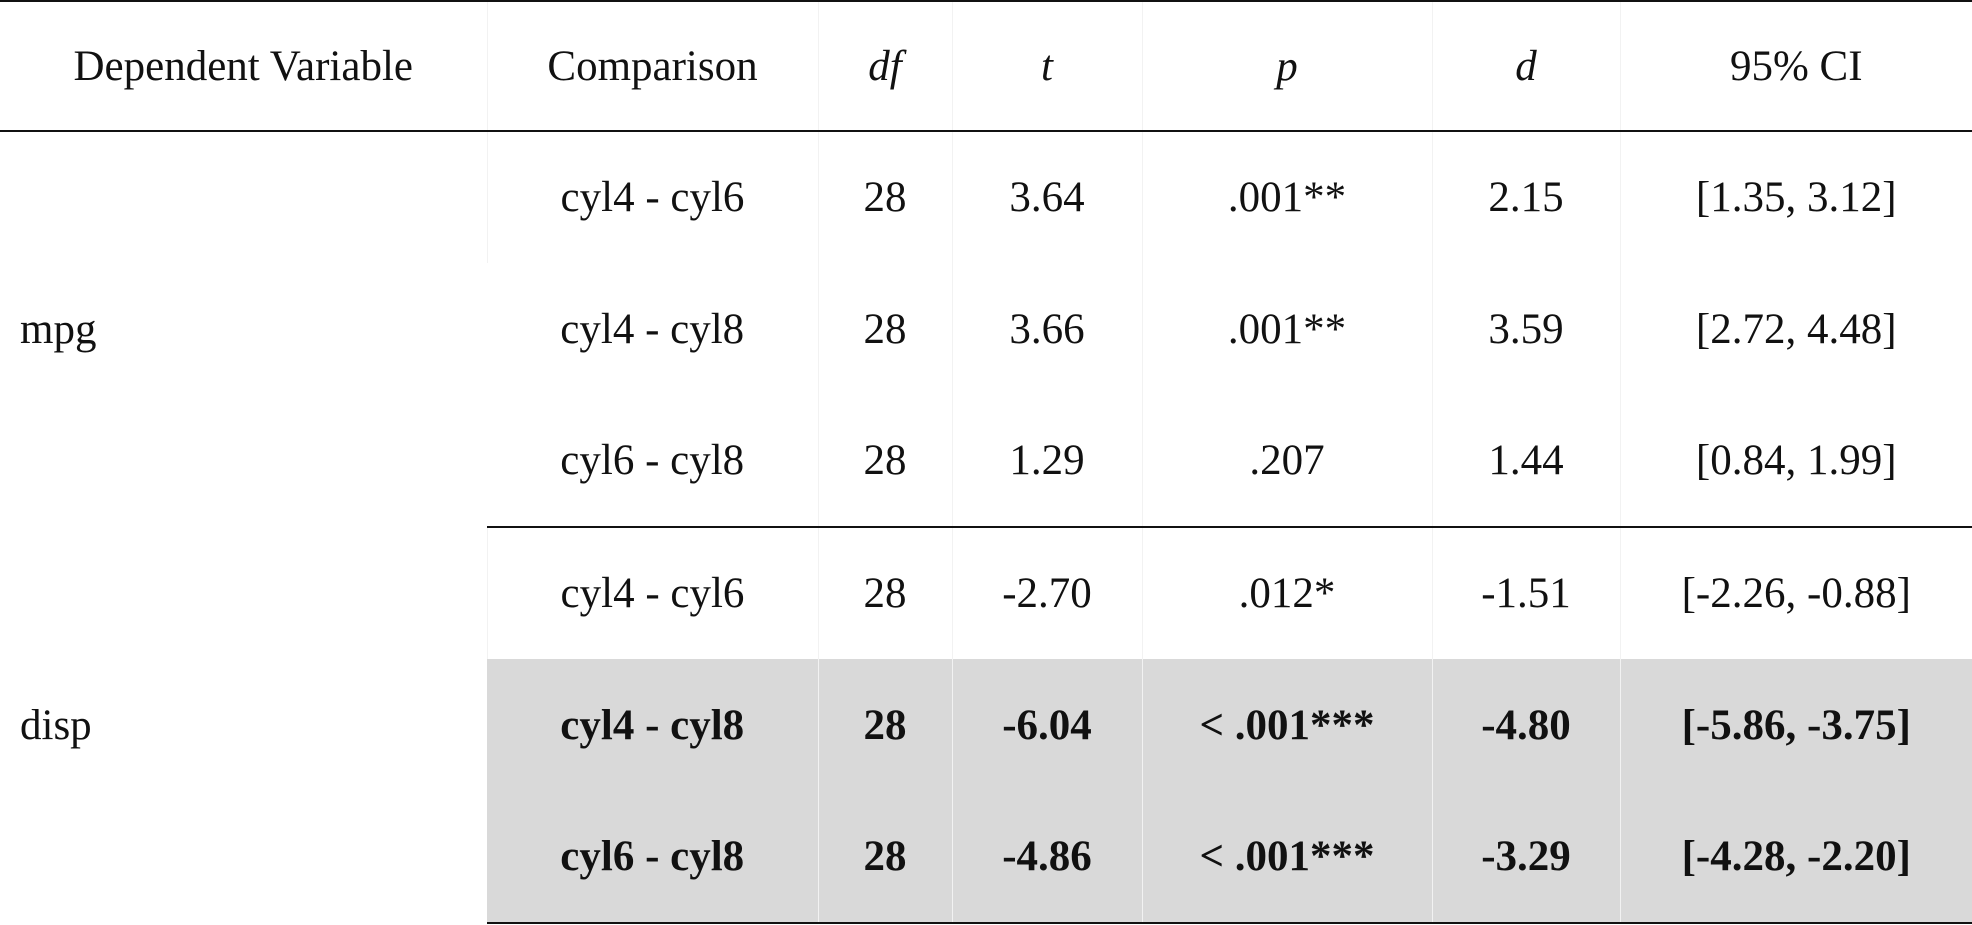 The height and width of the screenshot is (925, 1972). Describe the element at coordinates (1525, 197) in the screenshot. I see `d-cell: 2.15` at that location.